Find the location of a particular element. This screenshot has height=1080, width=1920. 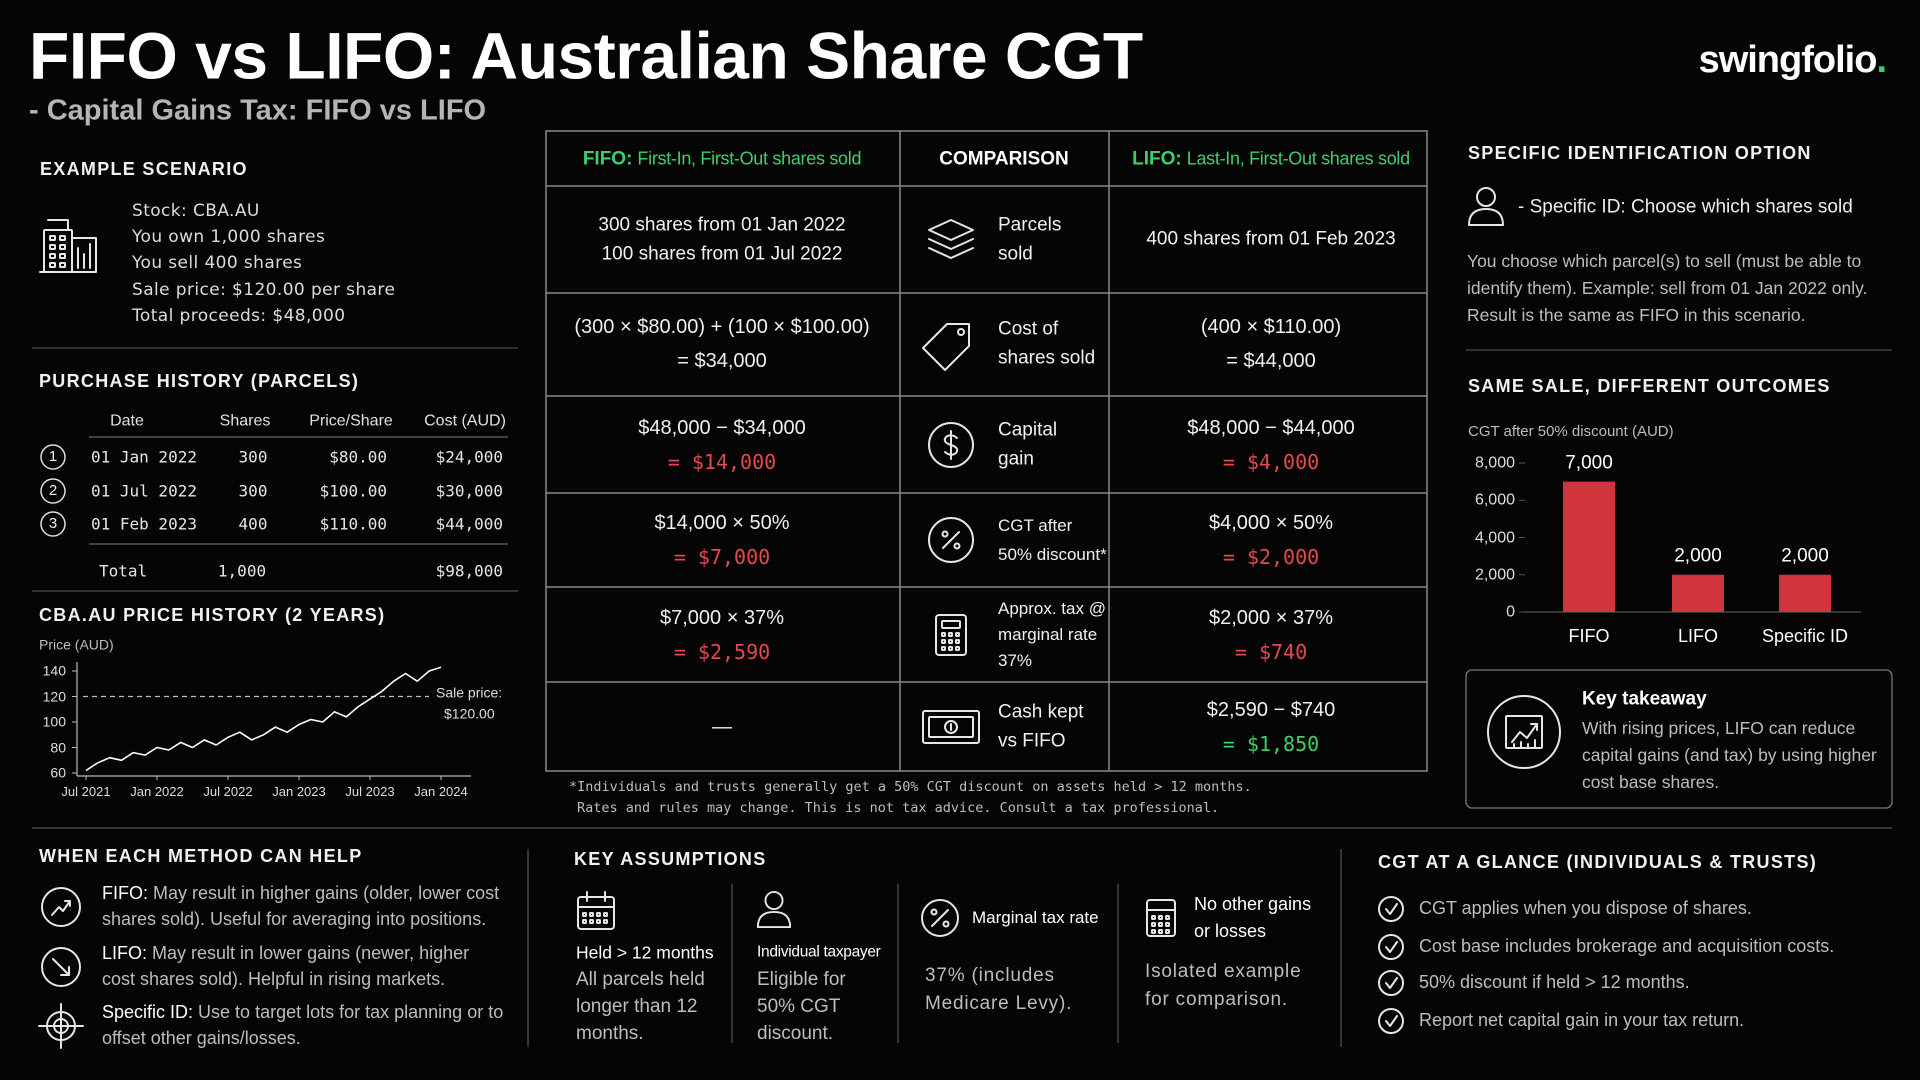

row-label: Approx. tax @ is located at coordinates (1052, 608).